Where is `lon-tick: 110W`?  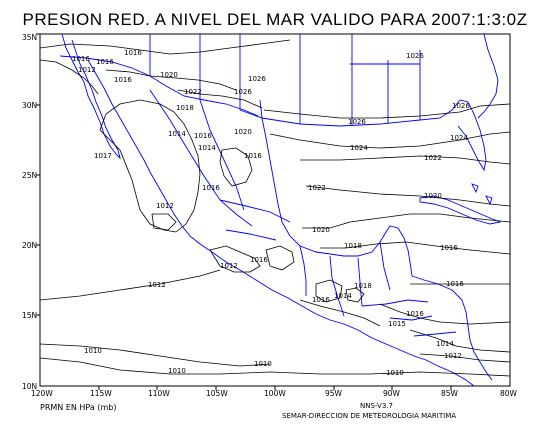
lon-tick: 110W is located at coordinates (159, 393).